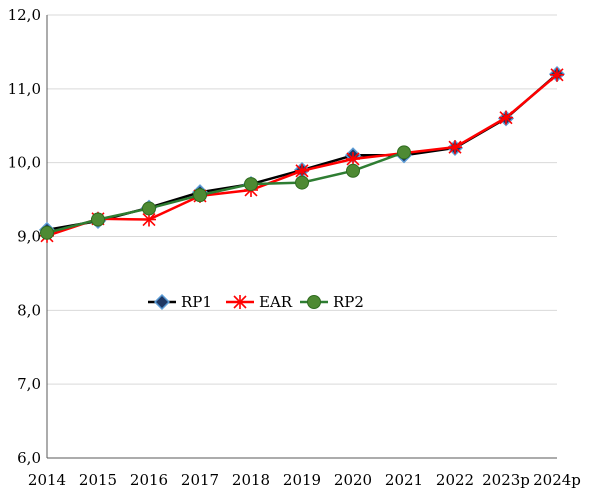  I want to click on x-tick-label: 2023p, so click(506, 480).